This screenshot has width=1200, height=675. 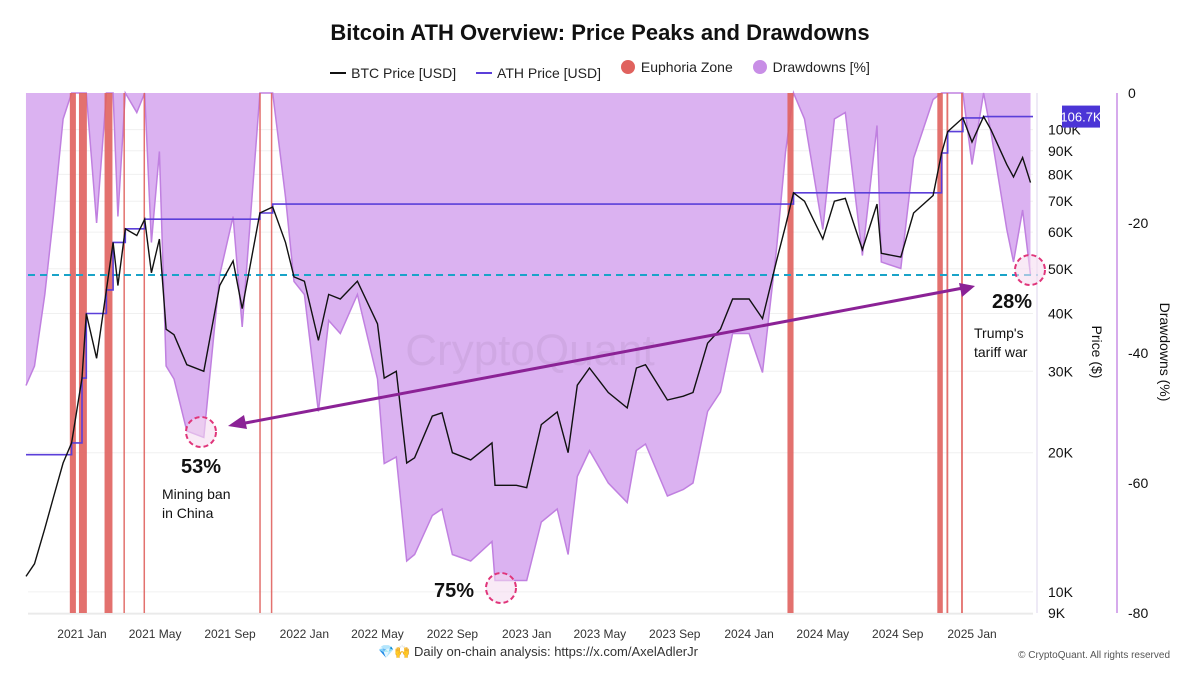 What do you see at coordinates (626, 651) in the screenshot?
I see `footer-link: https://x.com/AxelAdlerJr` at bounding box center [626, 651].